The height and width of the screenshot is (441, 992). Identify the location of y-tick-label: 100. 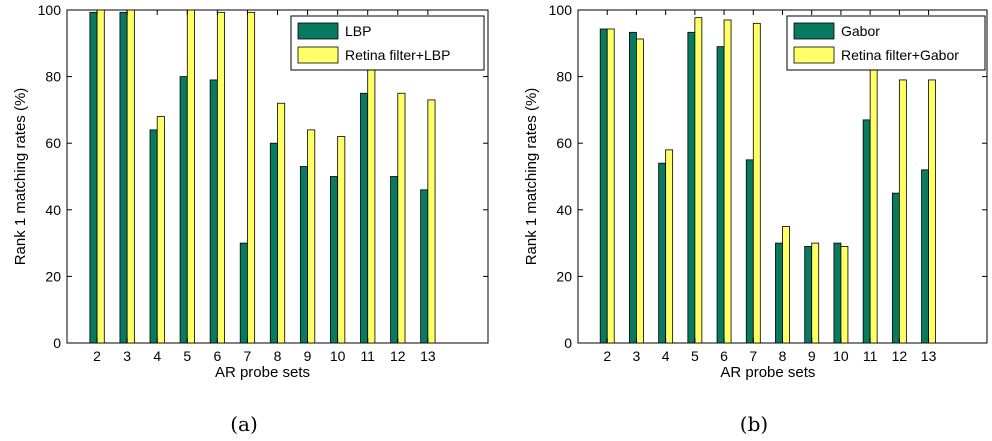
(50, 10).